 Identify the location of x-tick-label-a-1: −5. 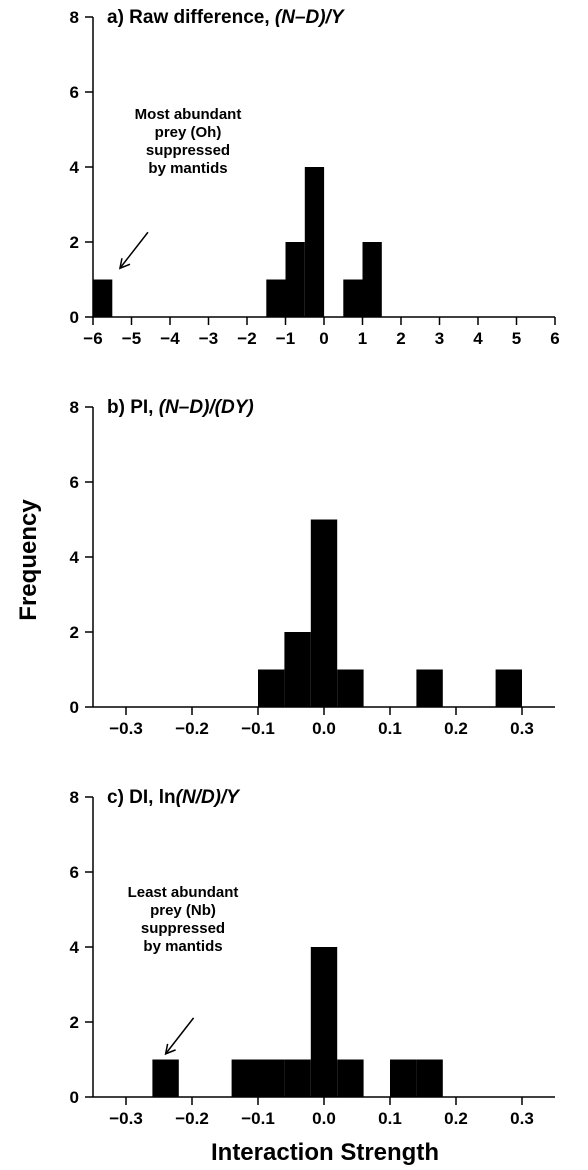
(131, 338).